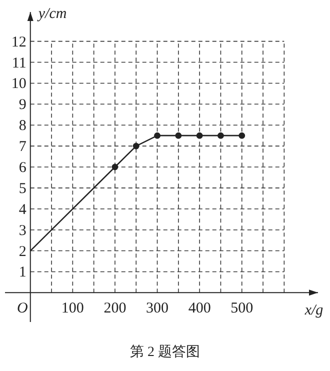 Image resolution: width=330 pixels, height=371 pixels. I want to click on y-tick-label: 11, so click(19, 63).